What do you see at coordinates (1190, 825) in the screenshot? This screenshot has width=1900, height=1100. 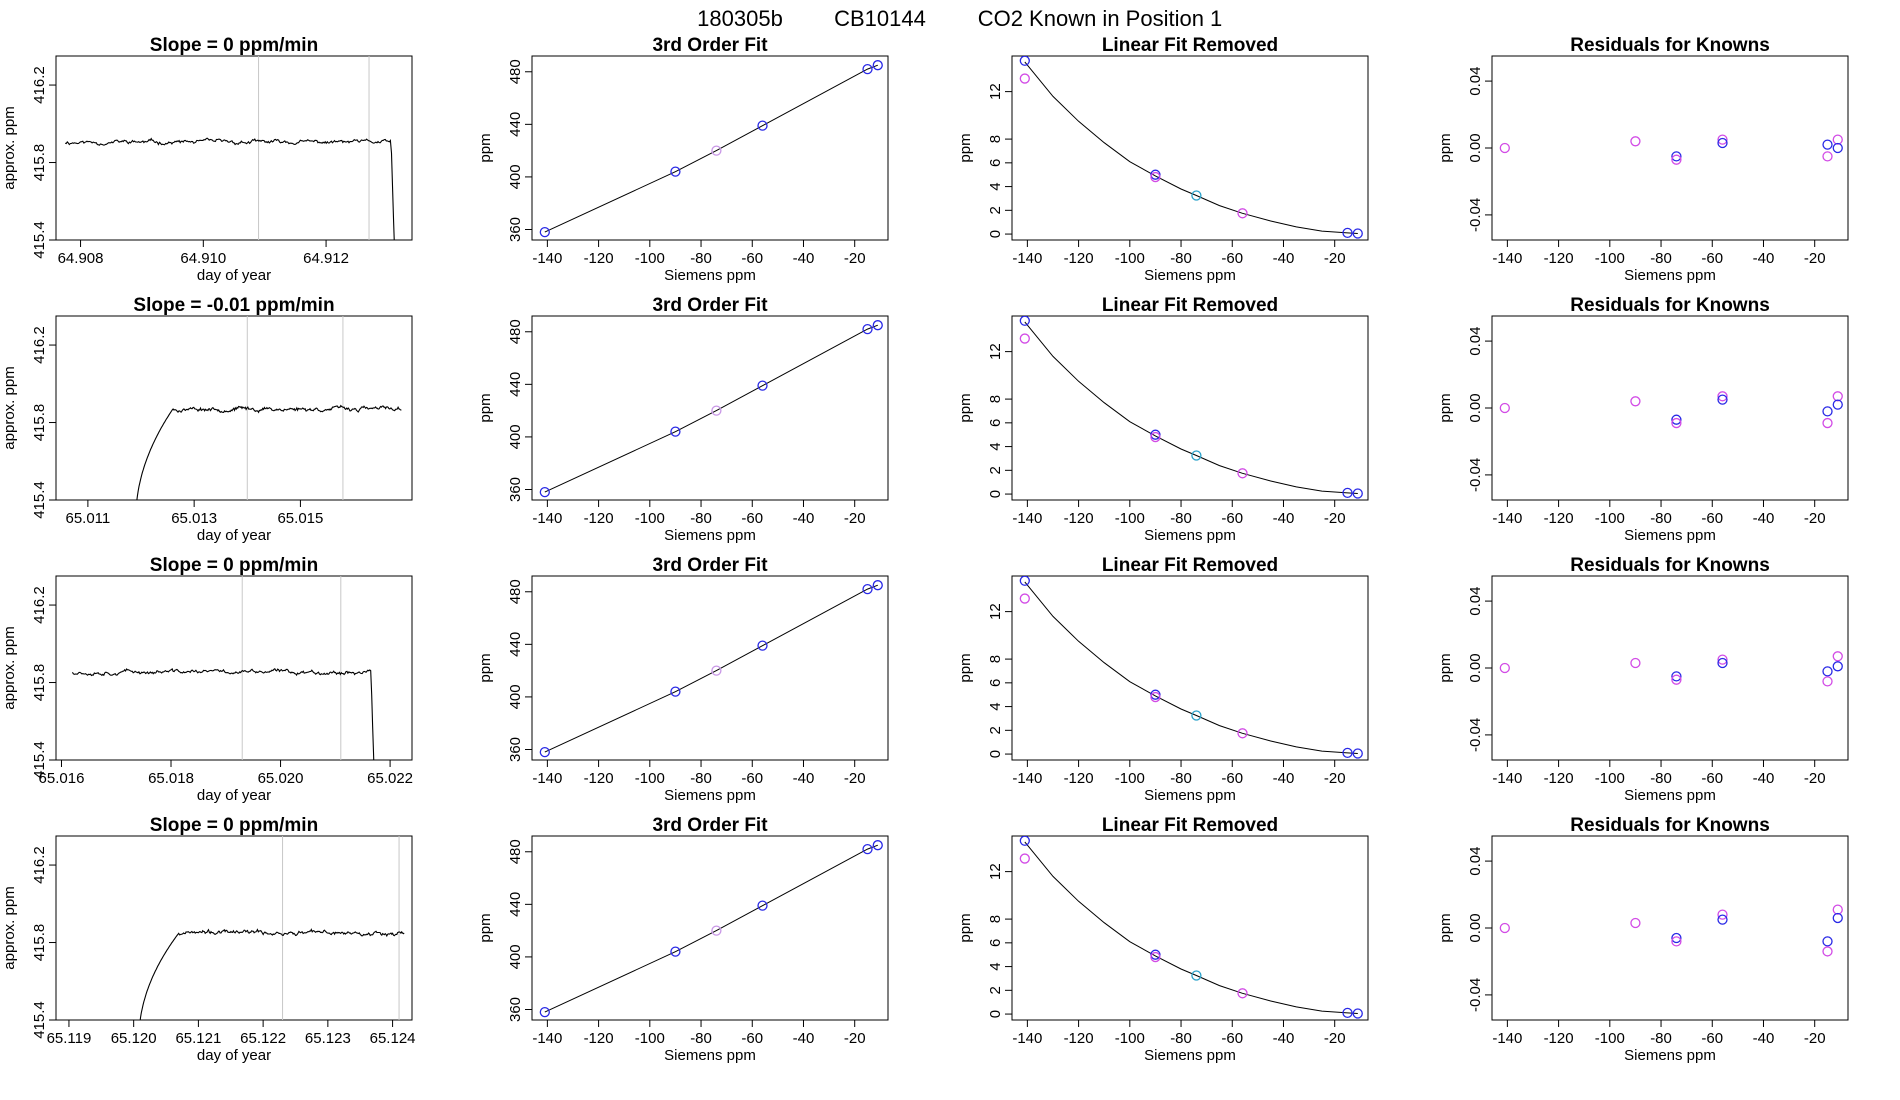 I see `panel-title: Linear Fit Removed` at bounding box center [1190, 825].